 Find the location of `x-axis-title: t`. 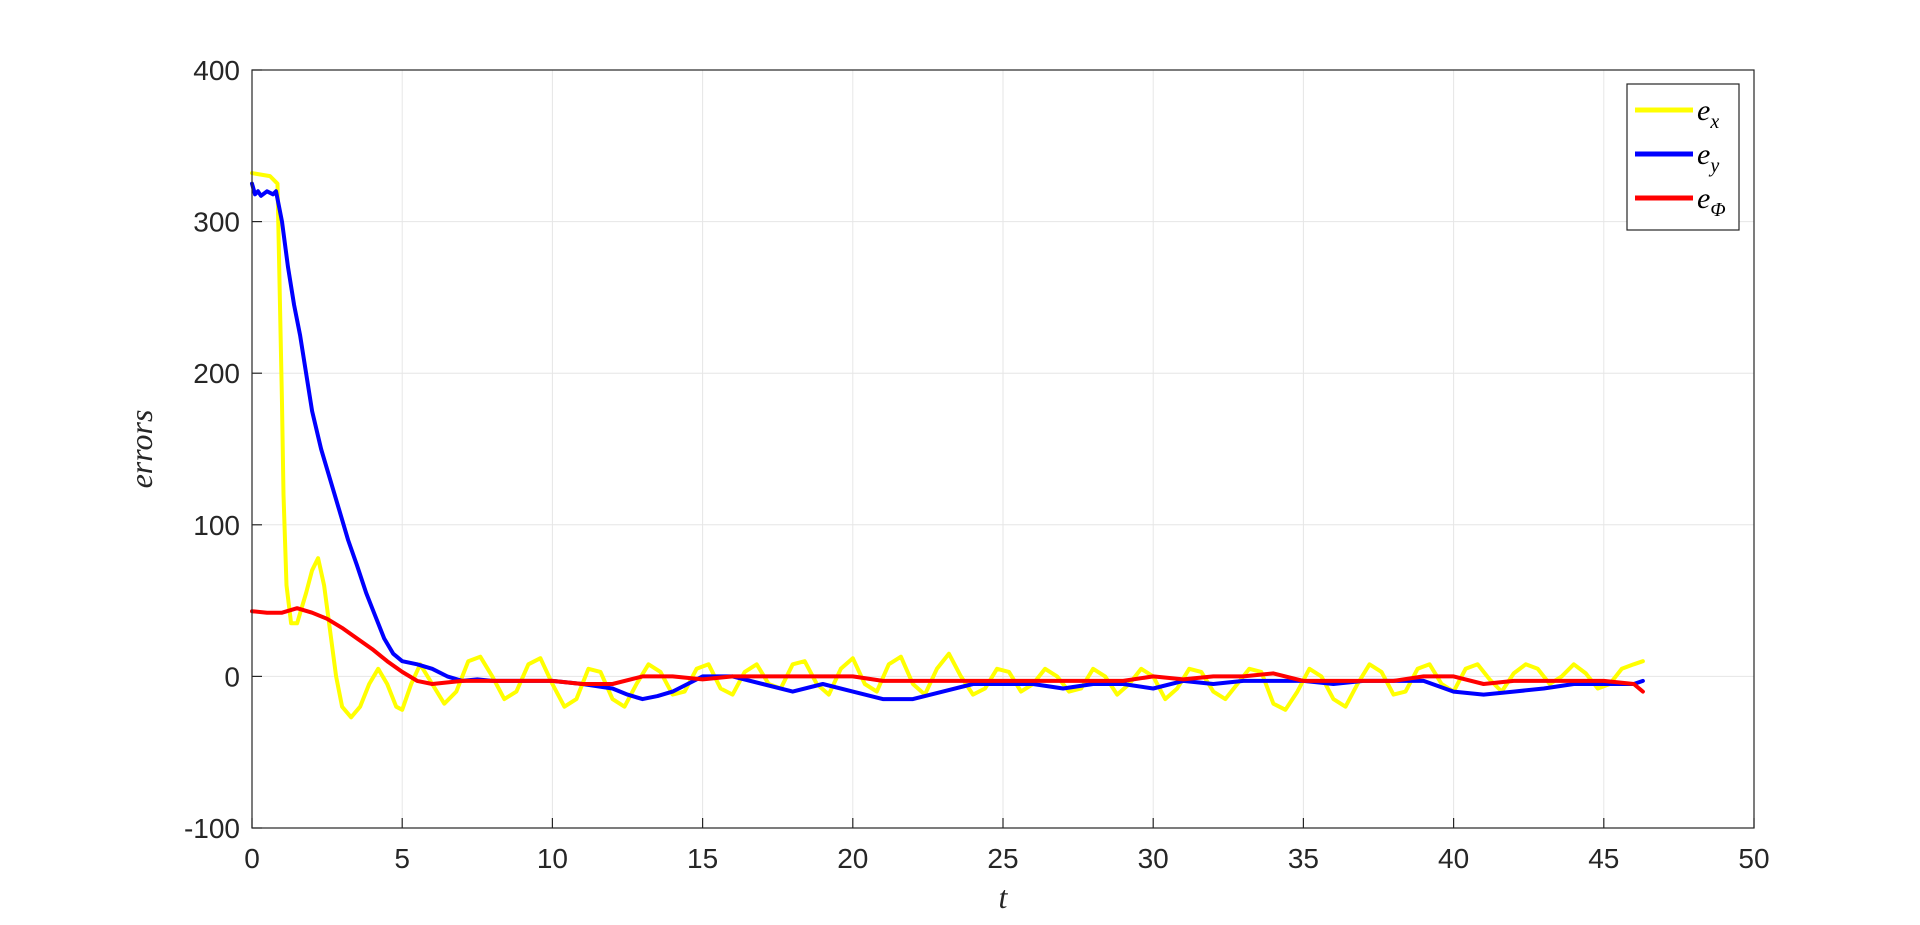

x-axis-title: t is located at coordinates (1004, 897).